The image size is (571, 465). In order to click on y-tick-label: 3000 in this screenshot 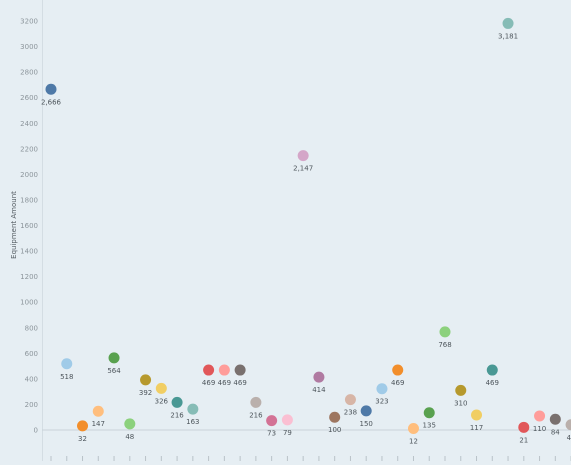, I will do `click(29, 47)`.